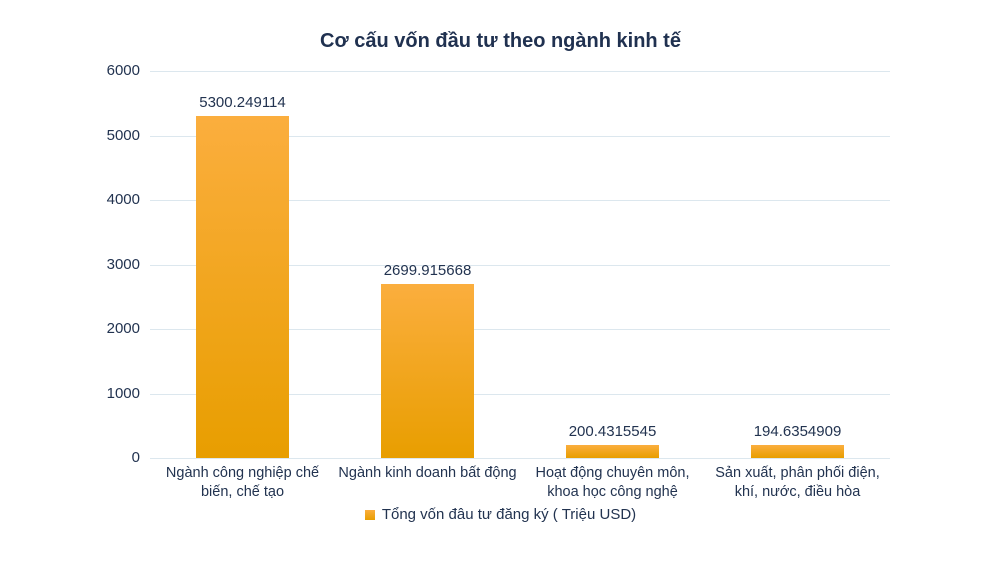 The width and height of the screenshot is (1001, 563). I want to click on bar-value-label: 2699.915668, so click(427, 270).